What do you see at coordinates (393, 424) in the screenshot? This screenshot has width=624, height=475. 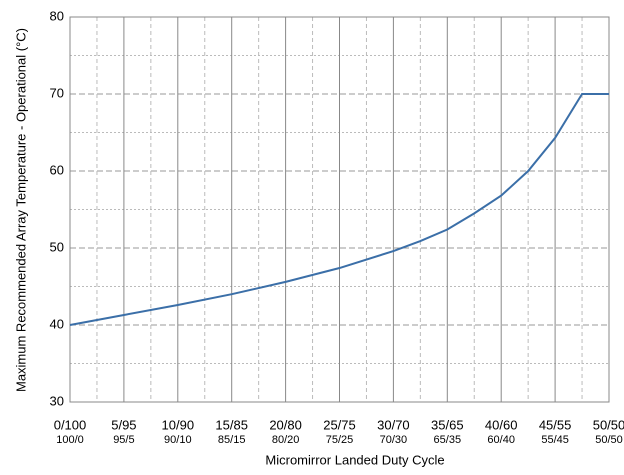 I see `x-tick-label: 30/70` at bounding box center [393, 424].